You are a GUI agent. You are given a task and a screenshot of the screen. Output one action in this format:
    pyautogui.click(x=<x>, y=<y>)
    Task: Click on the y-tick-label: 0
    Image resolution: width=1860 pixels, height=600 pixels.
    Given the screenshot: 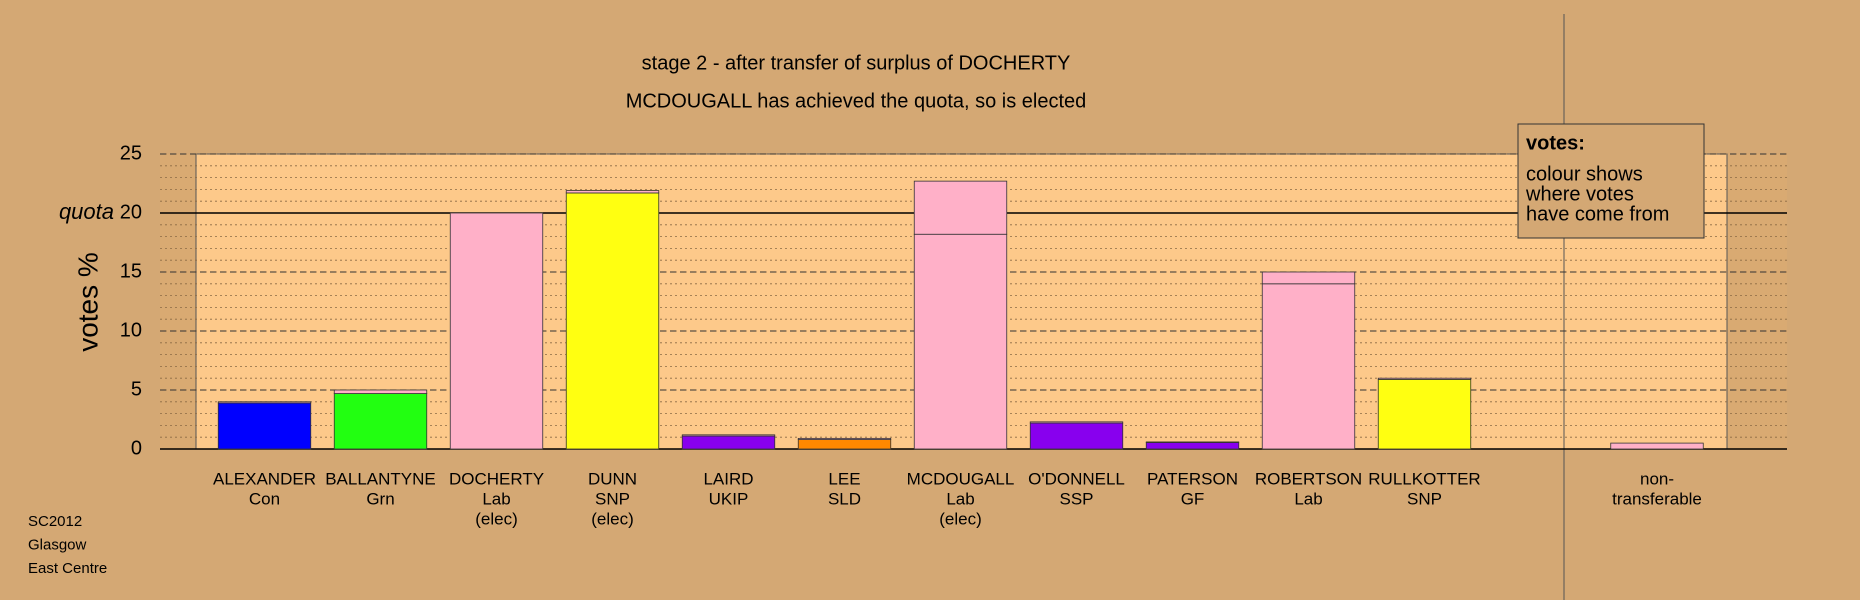 What is the action you would take?
    pyautogui.click(x=136, y=448)
    